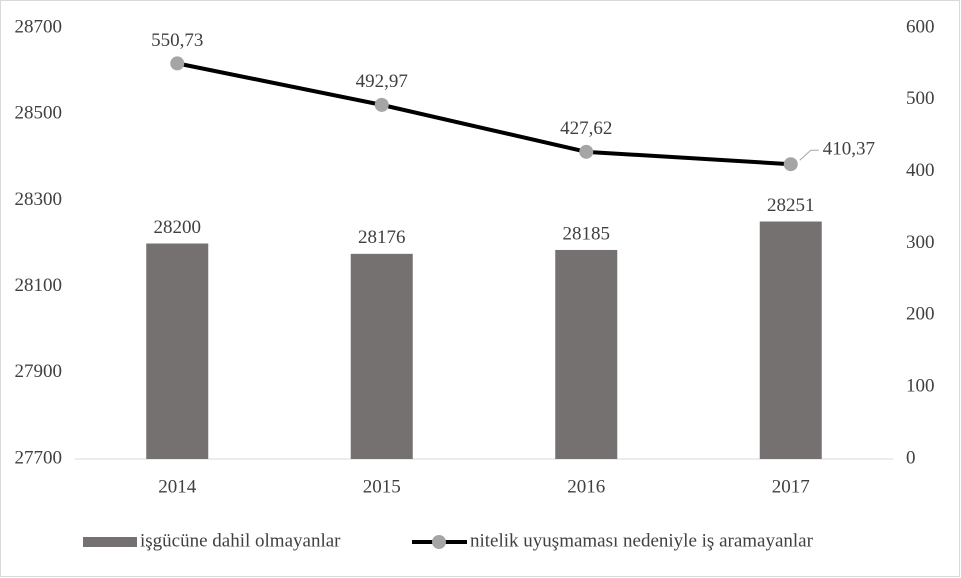  What do you see at coordinates (39, 285) in the screenshot?
I see `y-tick-label: 28100` at bounding box center [39, 285].